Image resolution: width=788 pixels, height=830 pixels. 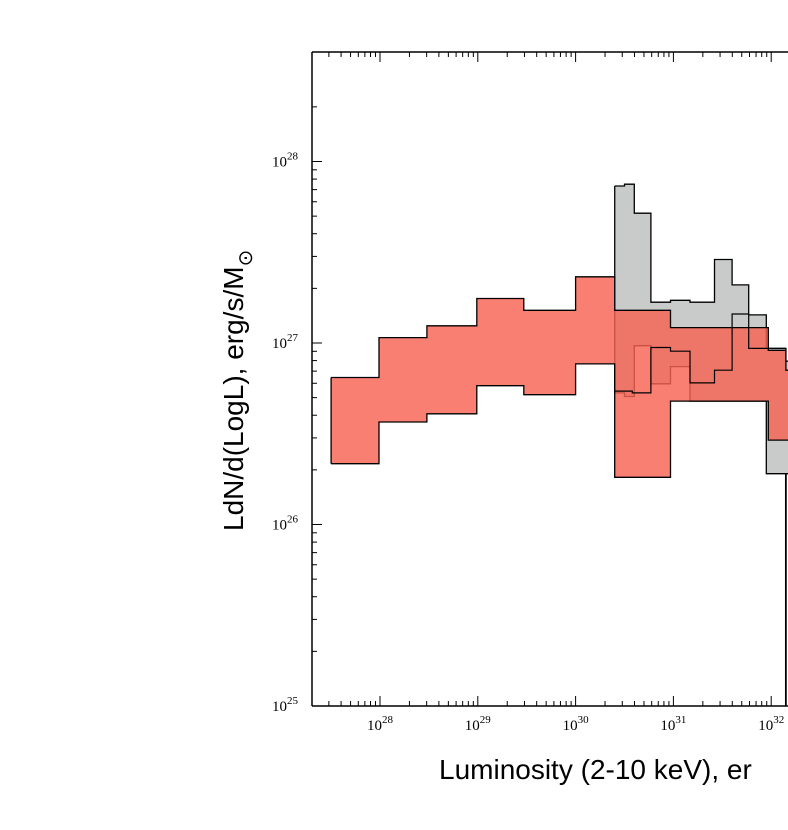 I want to click on x-tick-label: 1028, so click(x=380, y=724).